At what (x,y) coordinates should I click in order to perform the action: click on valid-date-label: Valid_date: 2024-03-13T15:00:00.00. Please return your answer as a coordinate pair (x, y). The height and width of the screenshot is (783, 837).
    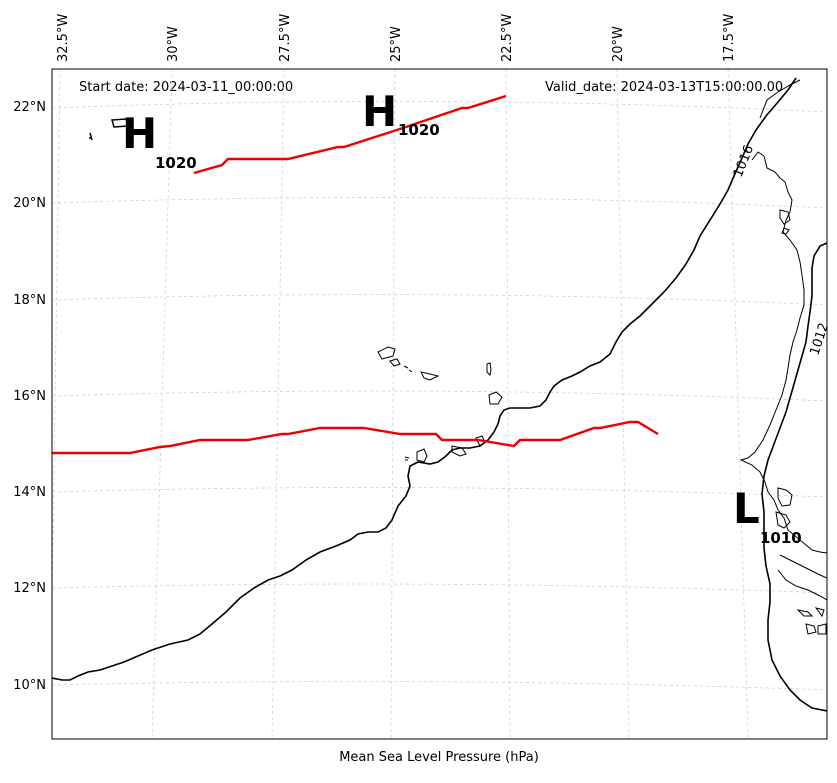
    Looking at the image, I should click on (664, 87).